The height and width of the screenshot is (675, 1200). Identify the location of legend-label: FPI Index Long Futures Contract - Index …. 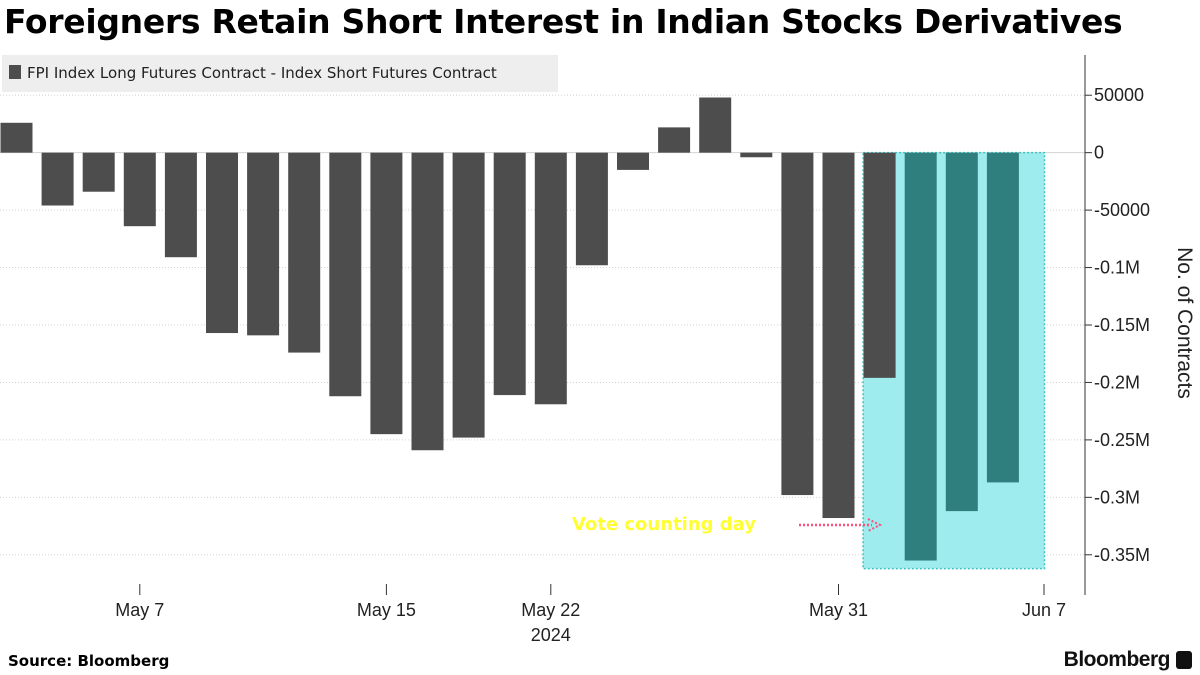
(262, 73).